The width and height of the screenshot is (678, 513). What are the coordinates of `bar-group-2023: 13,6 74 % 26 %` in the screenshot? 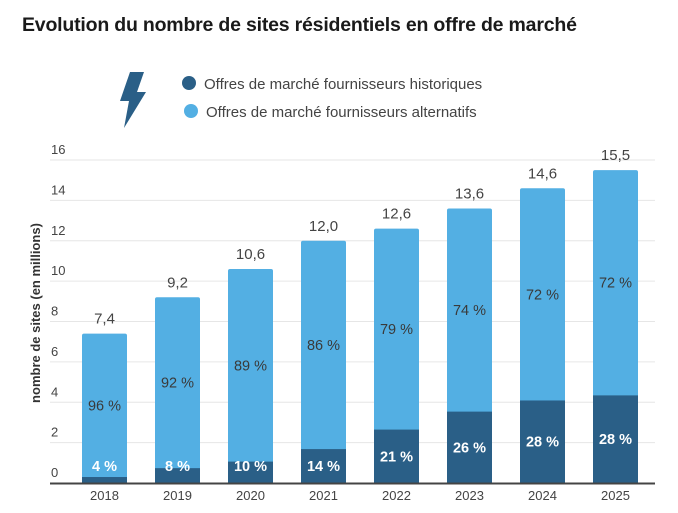 It's located at (469, 334).